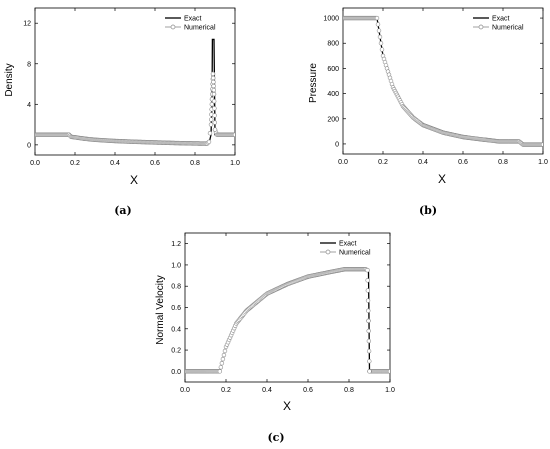 This screenshot has height=449, width=550. Describe the element at coordinates (29, 105) in the screenshot. I see `y-tick-label: 4` at that location.